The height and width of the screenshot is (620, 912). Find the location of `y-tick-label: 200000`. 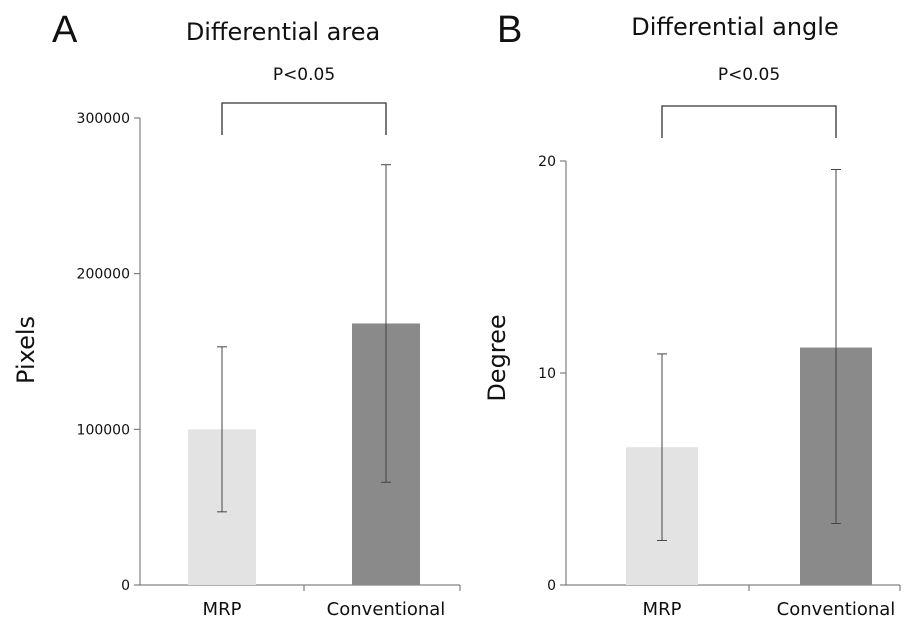

y-tick-label: 200000 is located at coordinates (103, 275).